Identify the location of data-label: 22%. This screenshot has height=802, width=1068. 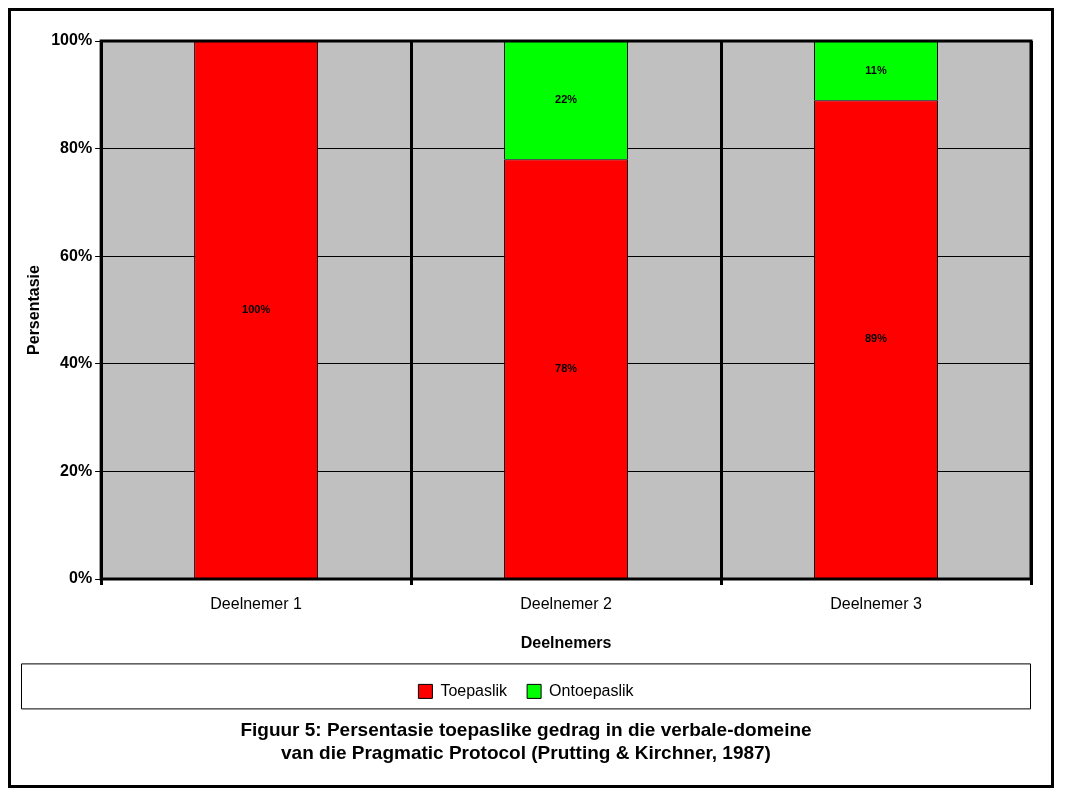
(566, 99).